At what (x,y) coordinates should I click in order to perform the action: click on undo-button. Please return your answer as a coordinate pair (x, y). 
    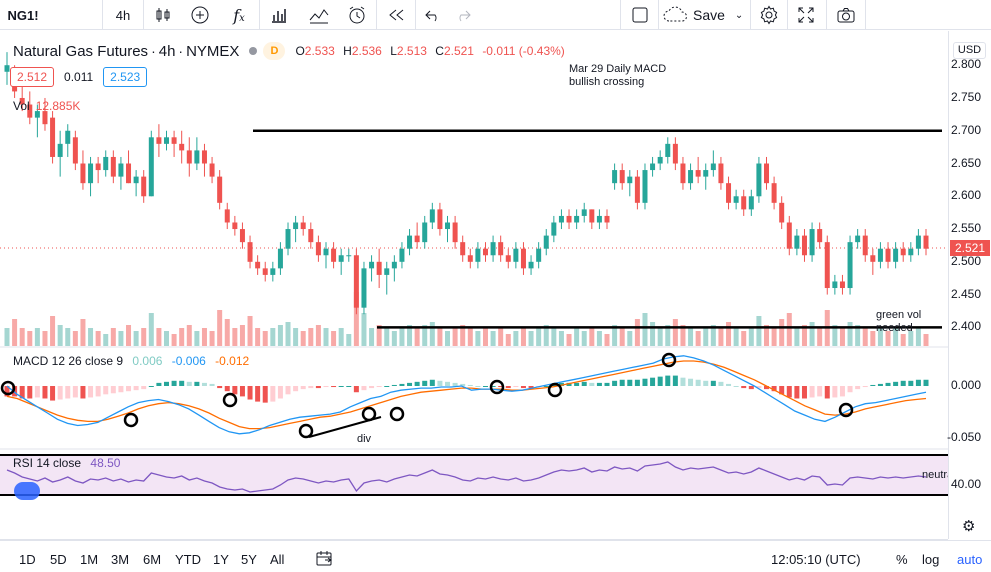
    Looking at the image, I should click on (433, 15).